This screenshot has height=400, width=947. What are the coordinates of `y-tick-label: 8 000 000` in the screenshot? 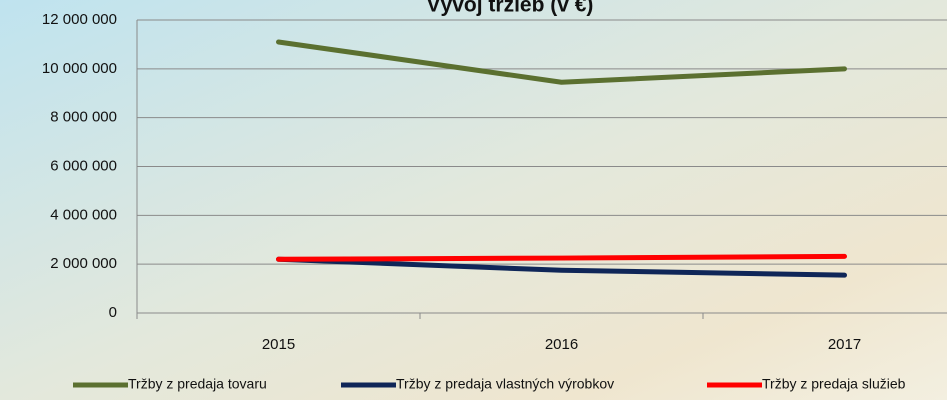 It's located at (83, 117).